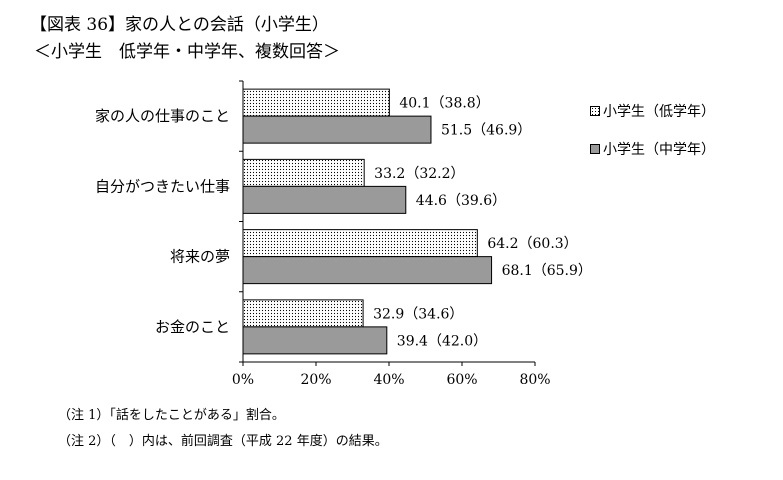 Image resolution: width=783 pixels, height=480 pixels. Describe the element at coordinates (461, 380) in the screenshot. I see `x-tick-label: 60%` at that location.